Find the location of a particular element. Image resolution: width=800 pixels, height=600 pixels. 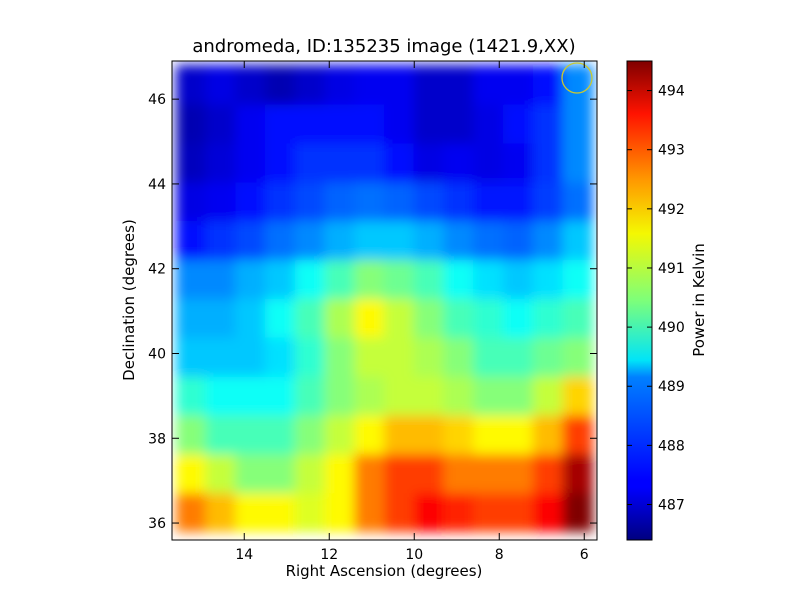

colorbar-tick-label: 494 is located at coordinates (671, 92).